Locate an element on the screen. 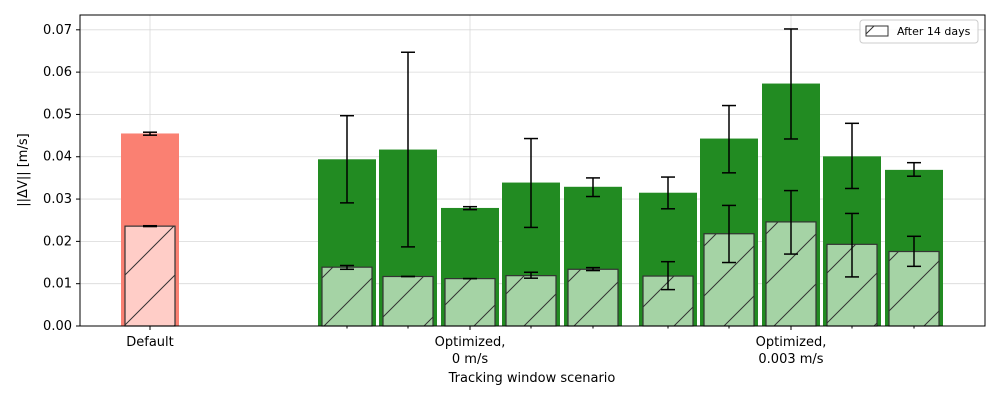 This screenshot has width=1000, height=400. x-tick-label: Default is located at coordinates (150, 342).